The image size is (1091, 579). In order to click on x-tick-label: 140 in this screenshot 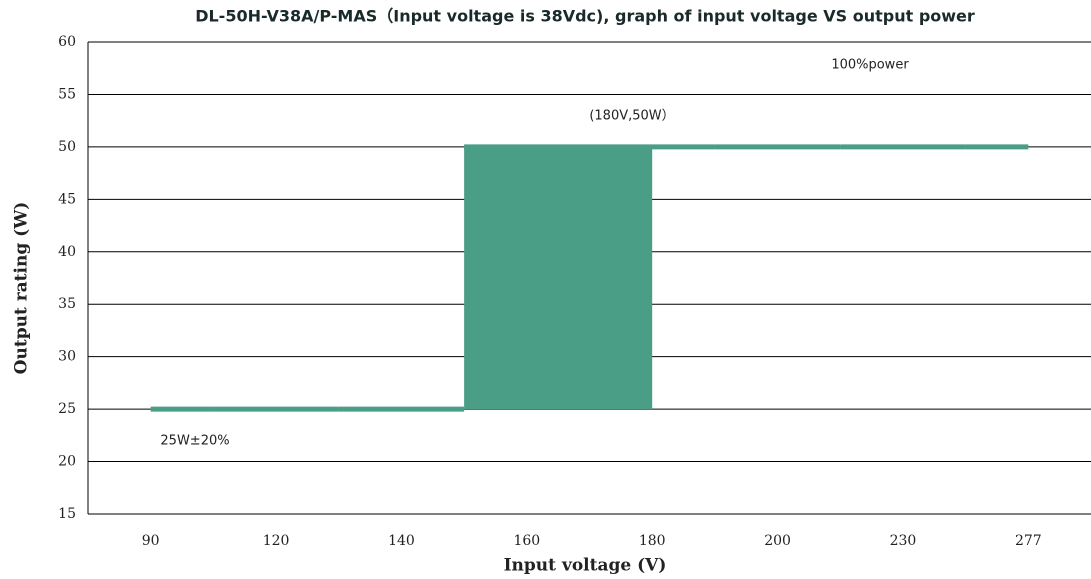, I will do `click(401, 541)`.